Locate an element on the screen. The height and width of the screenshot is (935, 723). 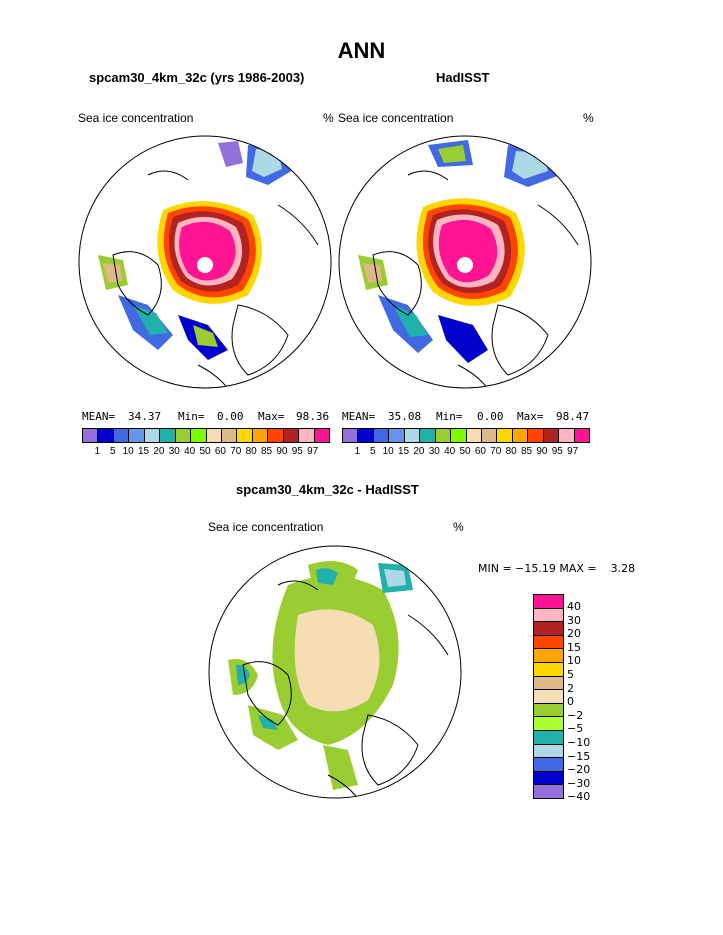
diff-colorbar-label: 5 is located at coordinates (570, 674).